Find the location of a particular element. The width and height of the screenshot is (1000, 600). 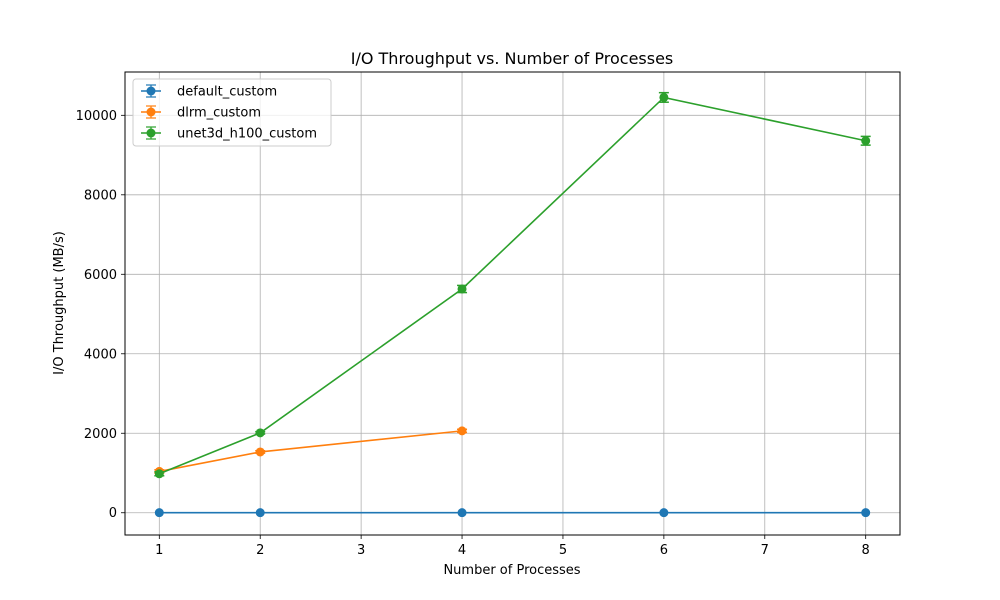

x-tick-label: 4 is located at coordinates (462, 550).